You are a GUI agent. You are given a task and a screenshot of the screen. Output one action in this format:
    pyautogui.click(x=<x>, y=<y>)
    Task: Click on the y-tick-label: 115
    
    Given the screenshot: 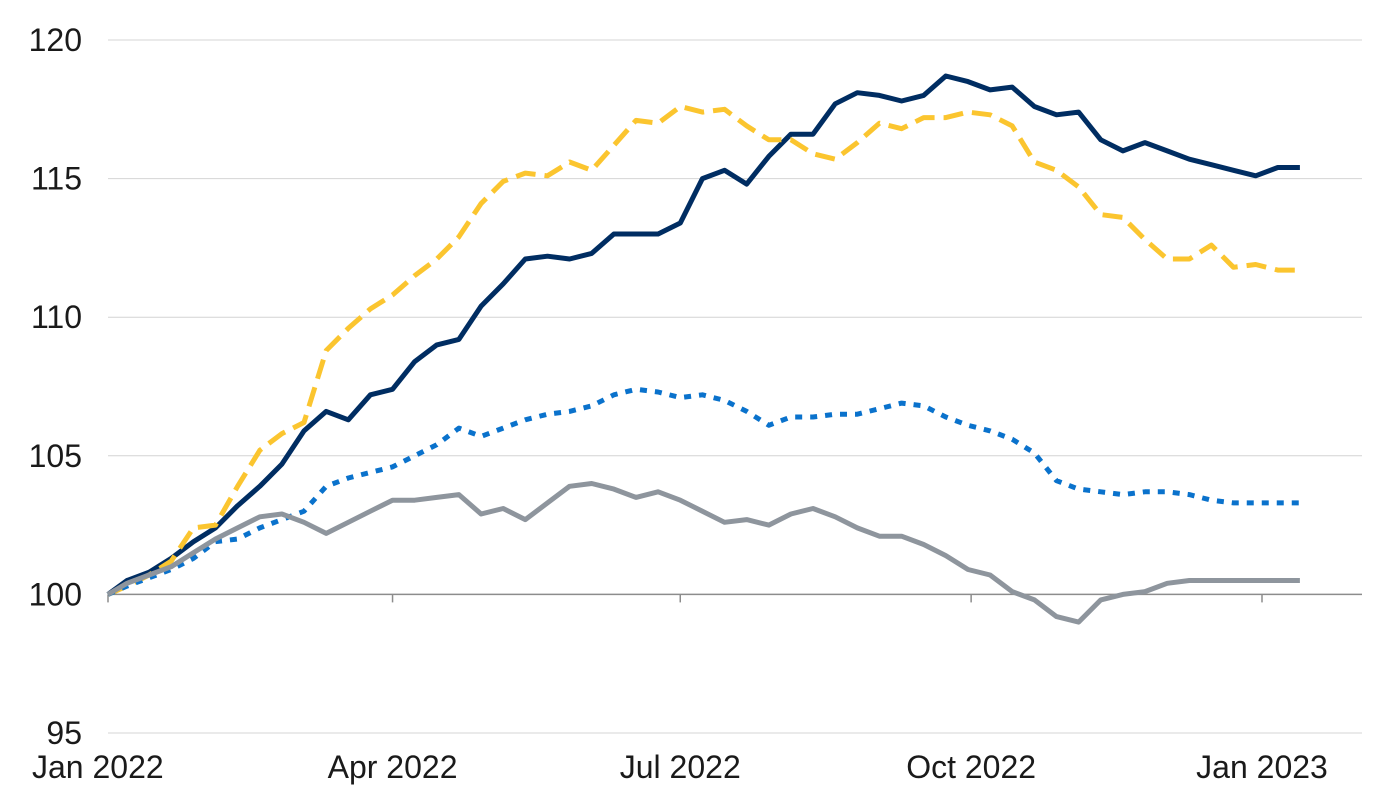 What is the action you would take?
    pyautogui.click(x=56, y=179)
    